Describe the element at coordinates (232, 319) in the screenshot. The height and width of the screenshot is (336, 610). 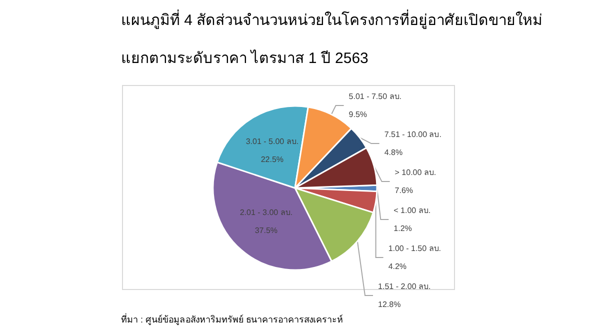
I see `text: ที่มา : ศูนย์ข้อมูลอสังหาริมทรัพย์ ธนาคารอาคารสงเคราะห์` at that location.